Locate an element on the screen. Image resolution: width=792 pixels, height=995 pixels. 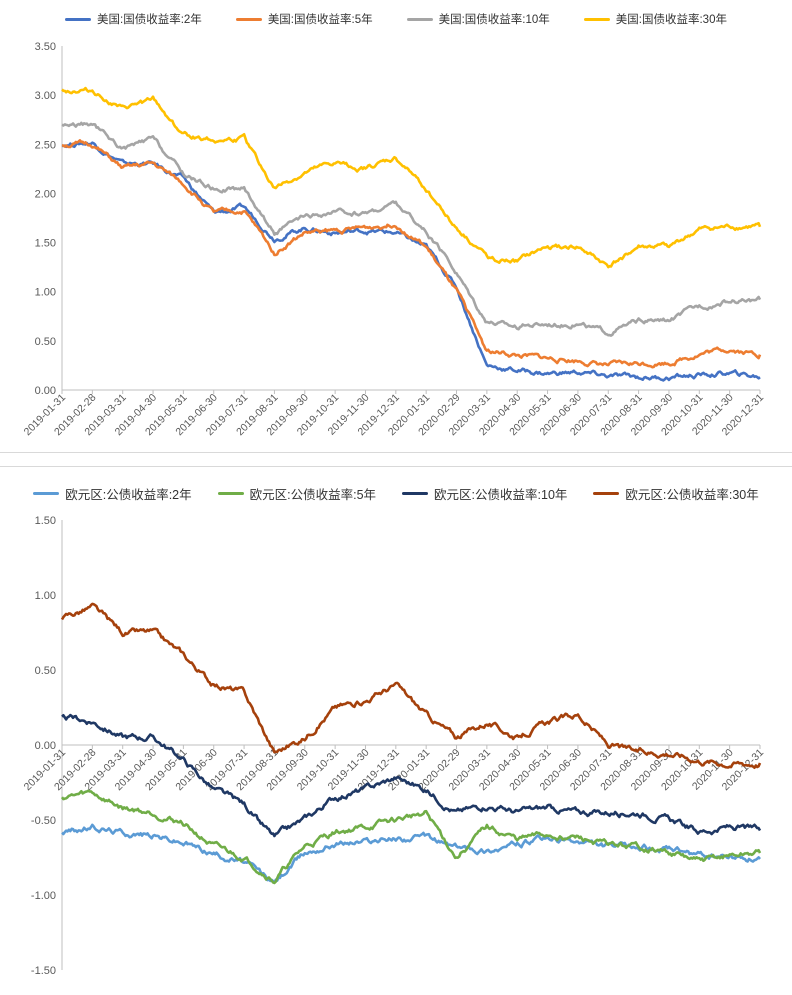
y-tick-label: -0.50 is located at coordinates (43, 821).